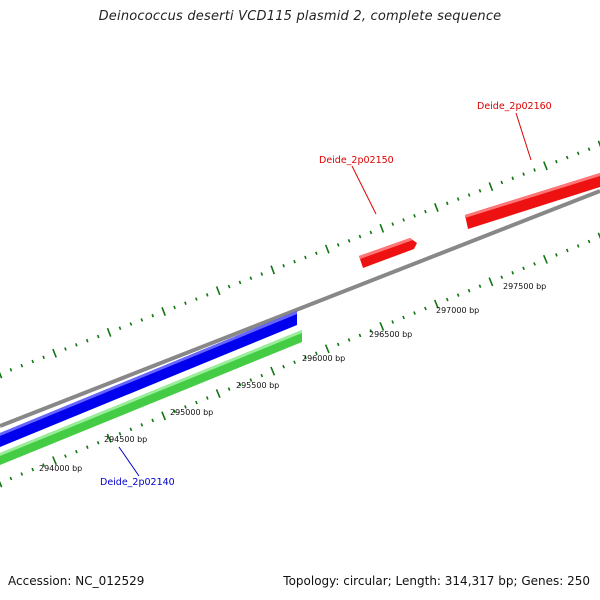  What do you see at coordinates (323, 358) in the screenshot?
I see `scale-label-296000: 296000 bp` at bounding box center [323, 358].